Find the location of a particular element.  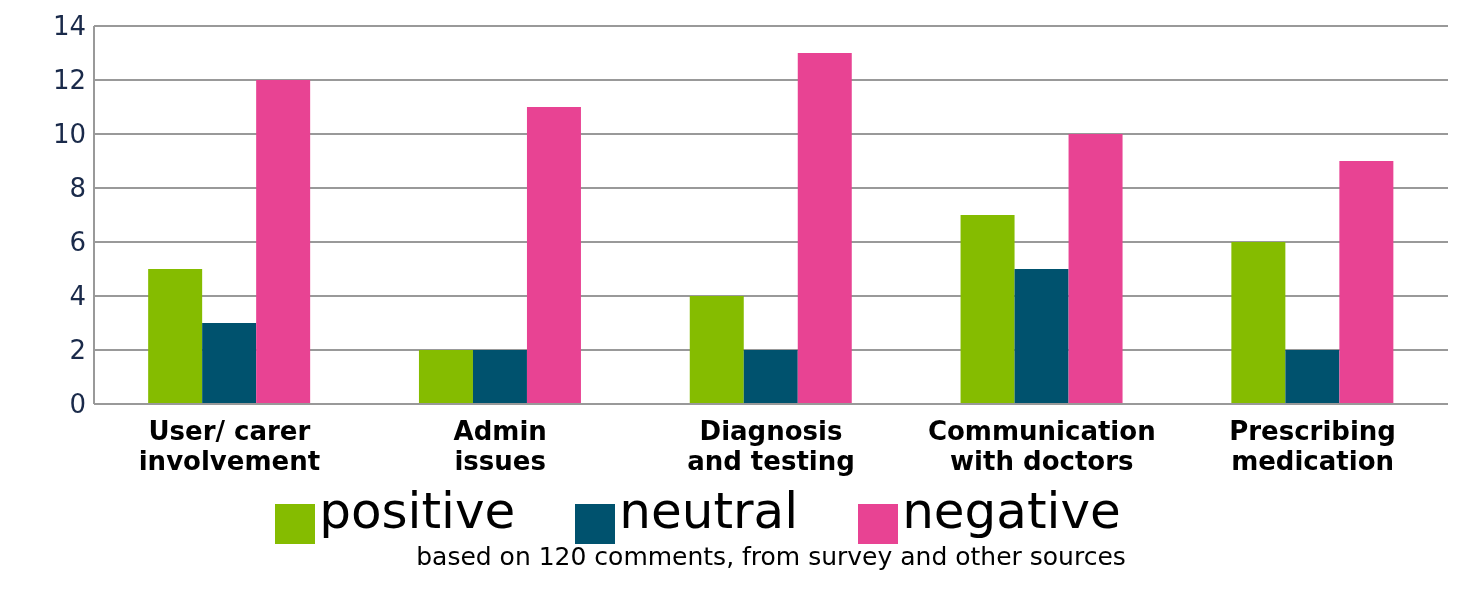

y-tick-label: 6 is located at coordinates (77, 242).